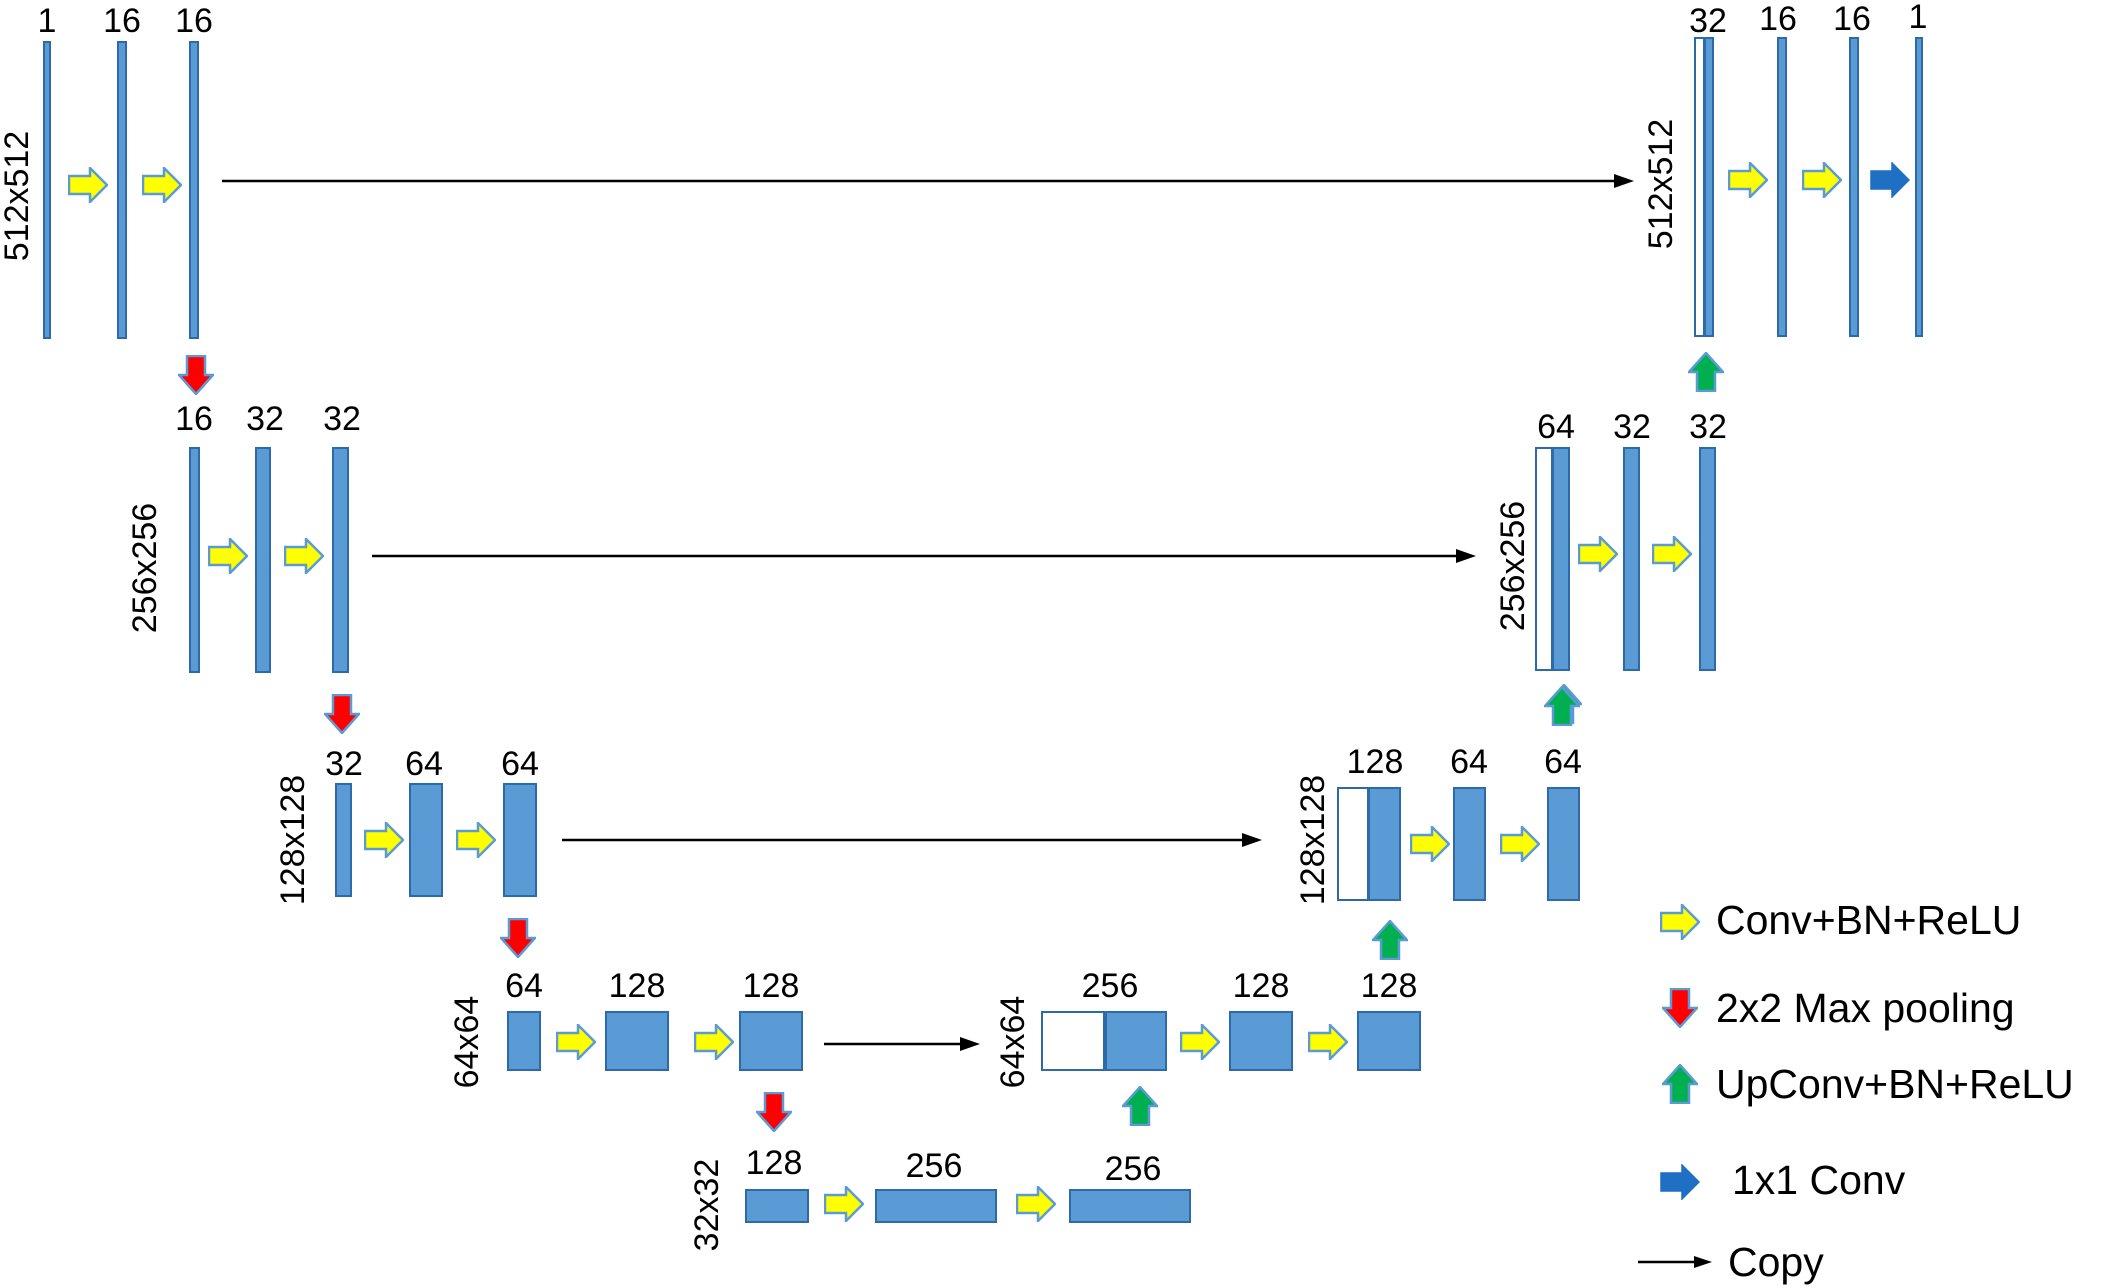  What do you see at coordinates (1868, 1084) in the screenshot?
I see `legend-item-upconv: UpConv+BN+ReLU` at bounding box center [1868, 1084].